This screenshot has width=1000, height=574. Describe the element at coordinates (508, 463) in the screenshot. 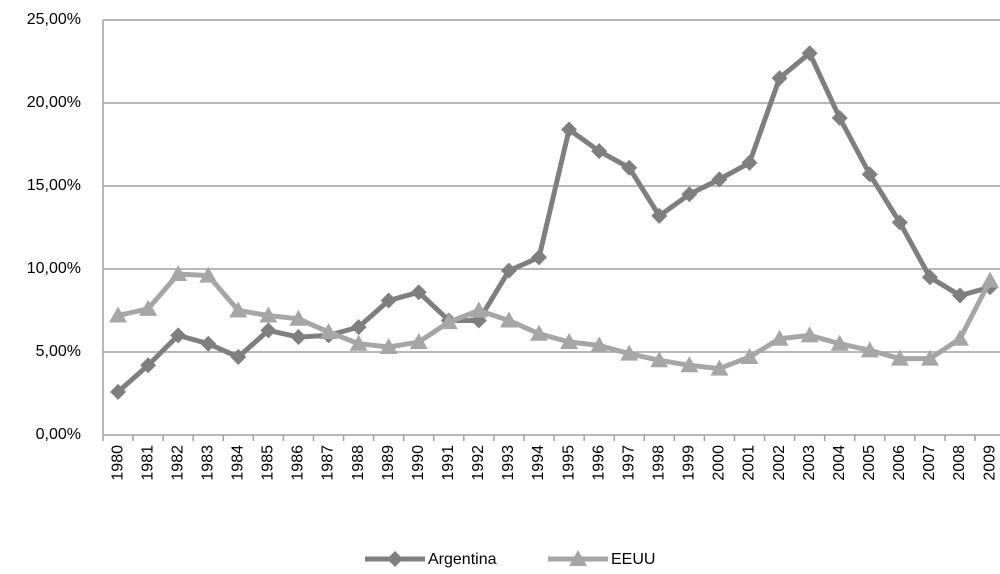

I see `x-tick-label: 1993` at that location.